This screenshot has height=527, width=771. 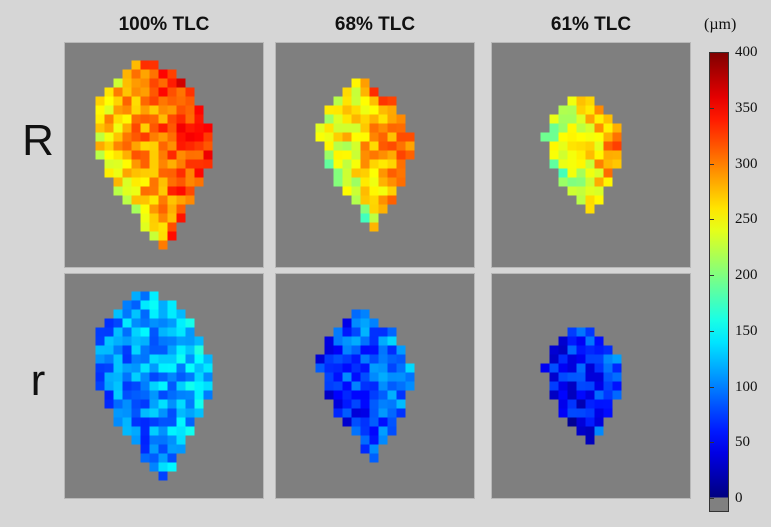 What do you see at coordinates (739, 498) in the screenshot?
I see `colorbar-tick-label: 0` at bounding box center [739, 498].